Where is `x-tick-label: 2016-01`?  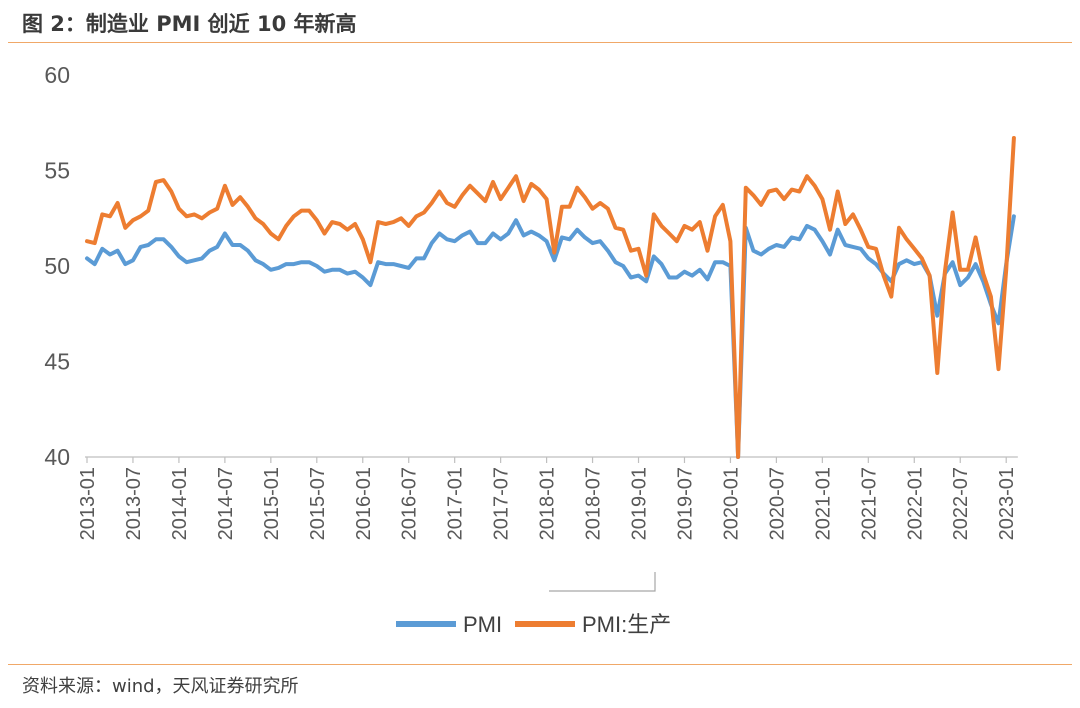
x-tick-label: 2016-01 is located at coordinates (364, 503).